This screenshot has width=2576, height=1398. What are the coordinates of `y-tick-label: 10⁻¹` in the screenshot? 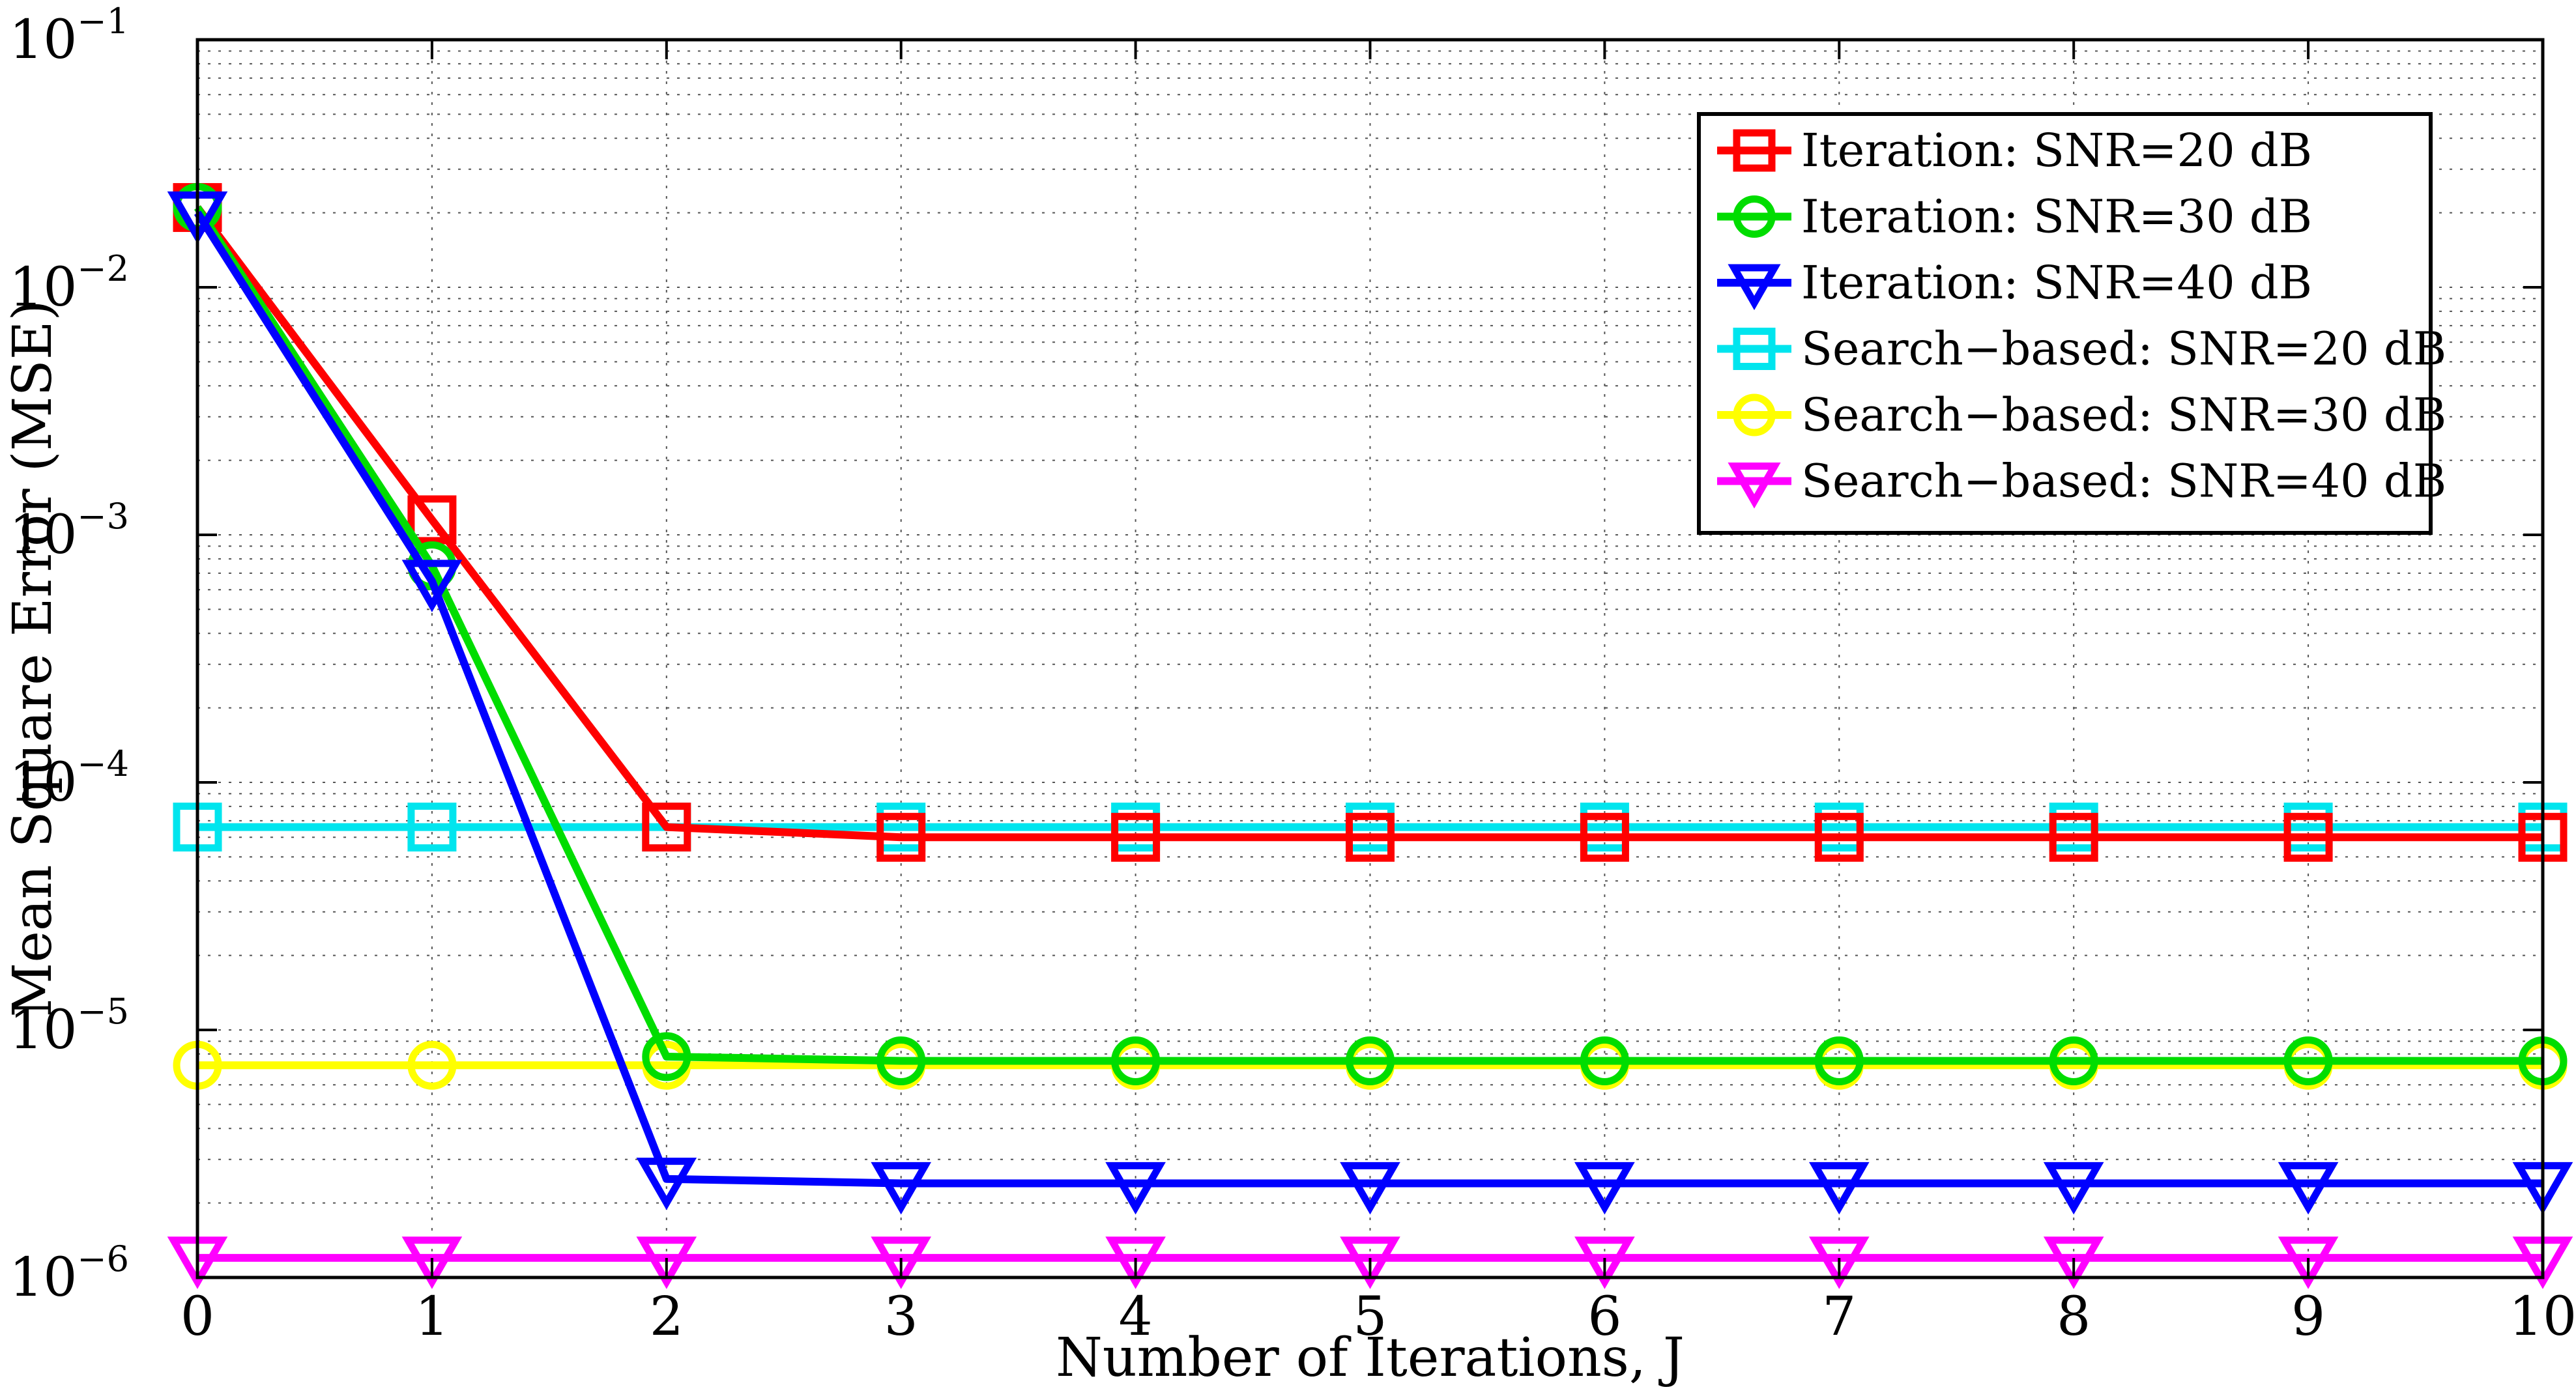 It's located at (69, 36).